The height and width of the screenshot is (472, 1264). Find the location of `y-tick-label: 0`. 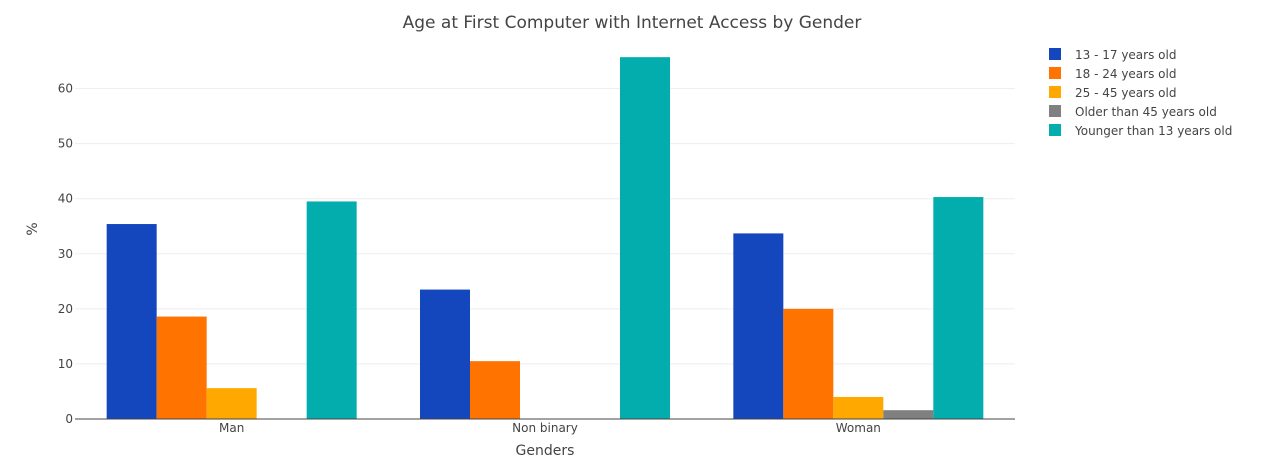

y-tick-label: 0 is located at coordinates (69, 419).